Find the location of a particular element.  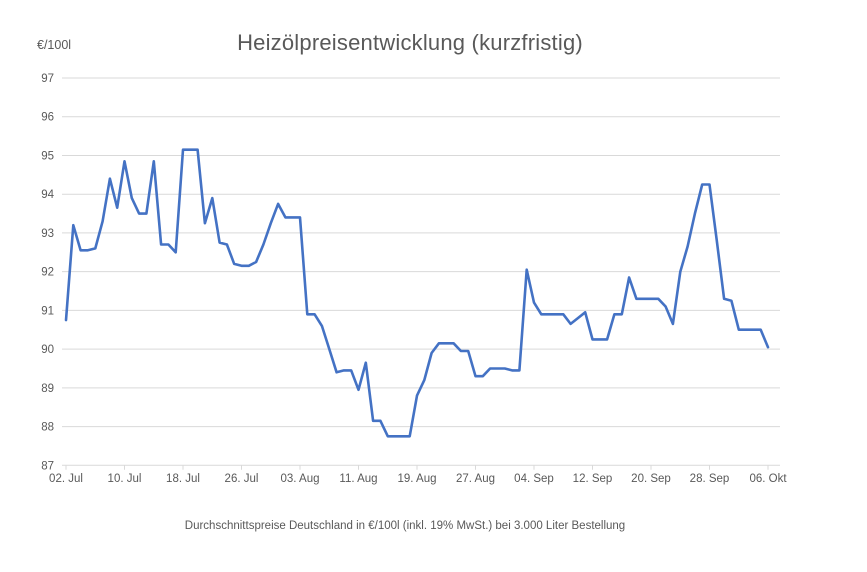

chart-title: Heizölpreisentwicklung (kurzfristig) is located at coordinates (410, 42).